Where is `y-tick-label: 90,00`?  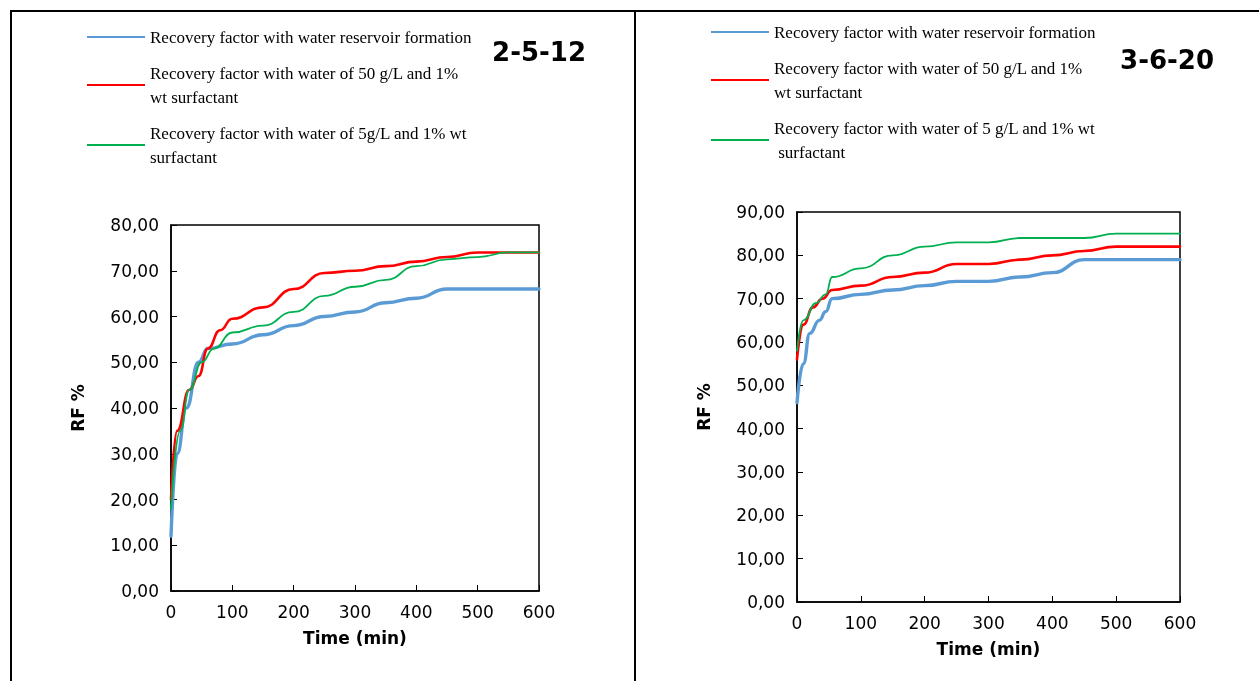 y-tick-label: 90,00 is located at coordinates (760, 212).